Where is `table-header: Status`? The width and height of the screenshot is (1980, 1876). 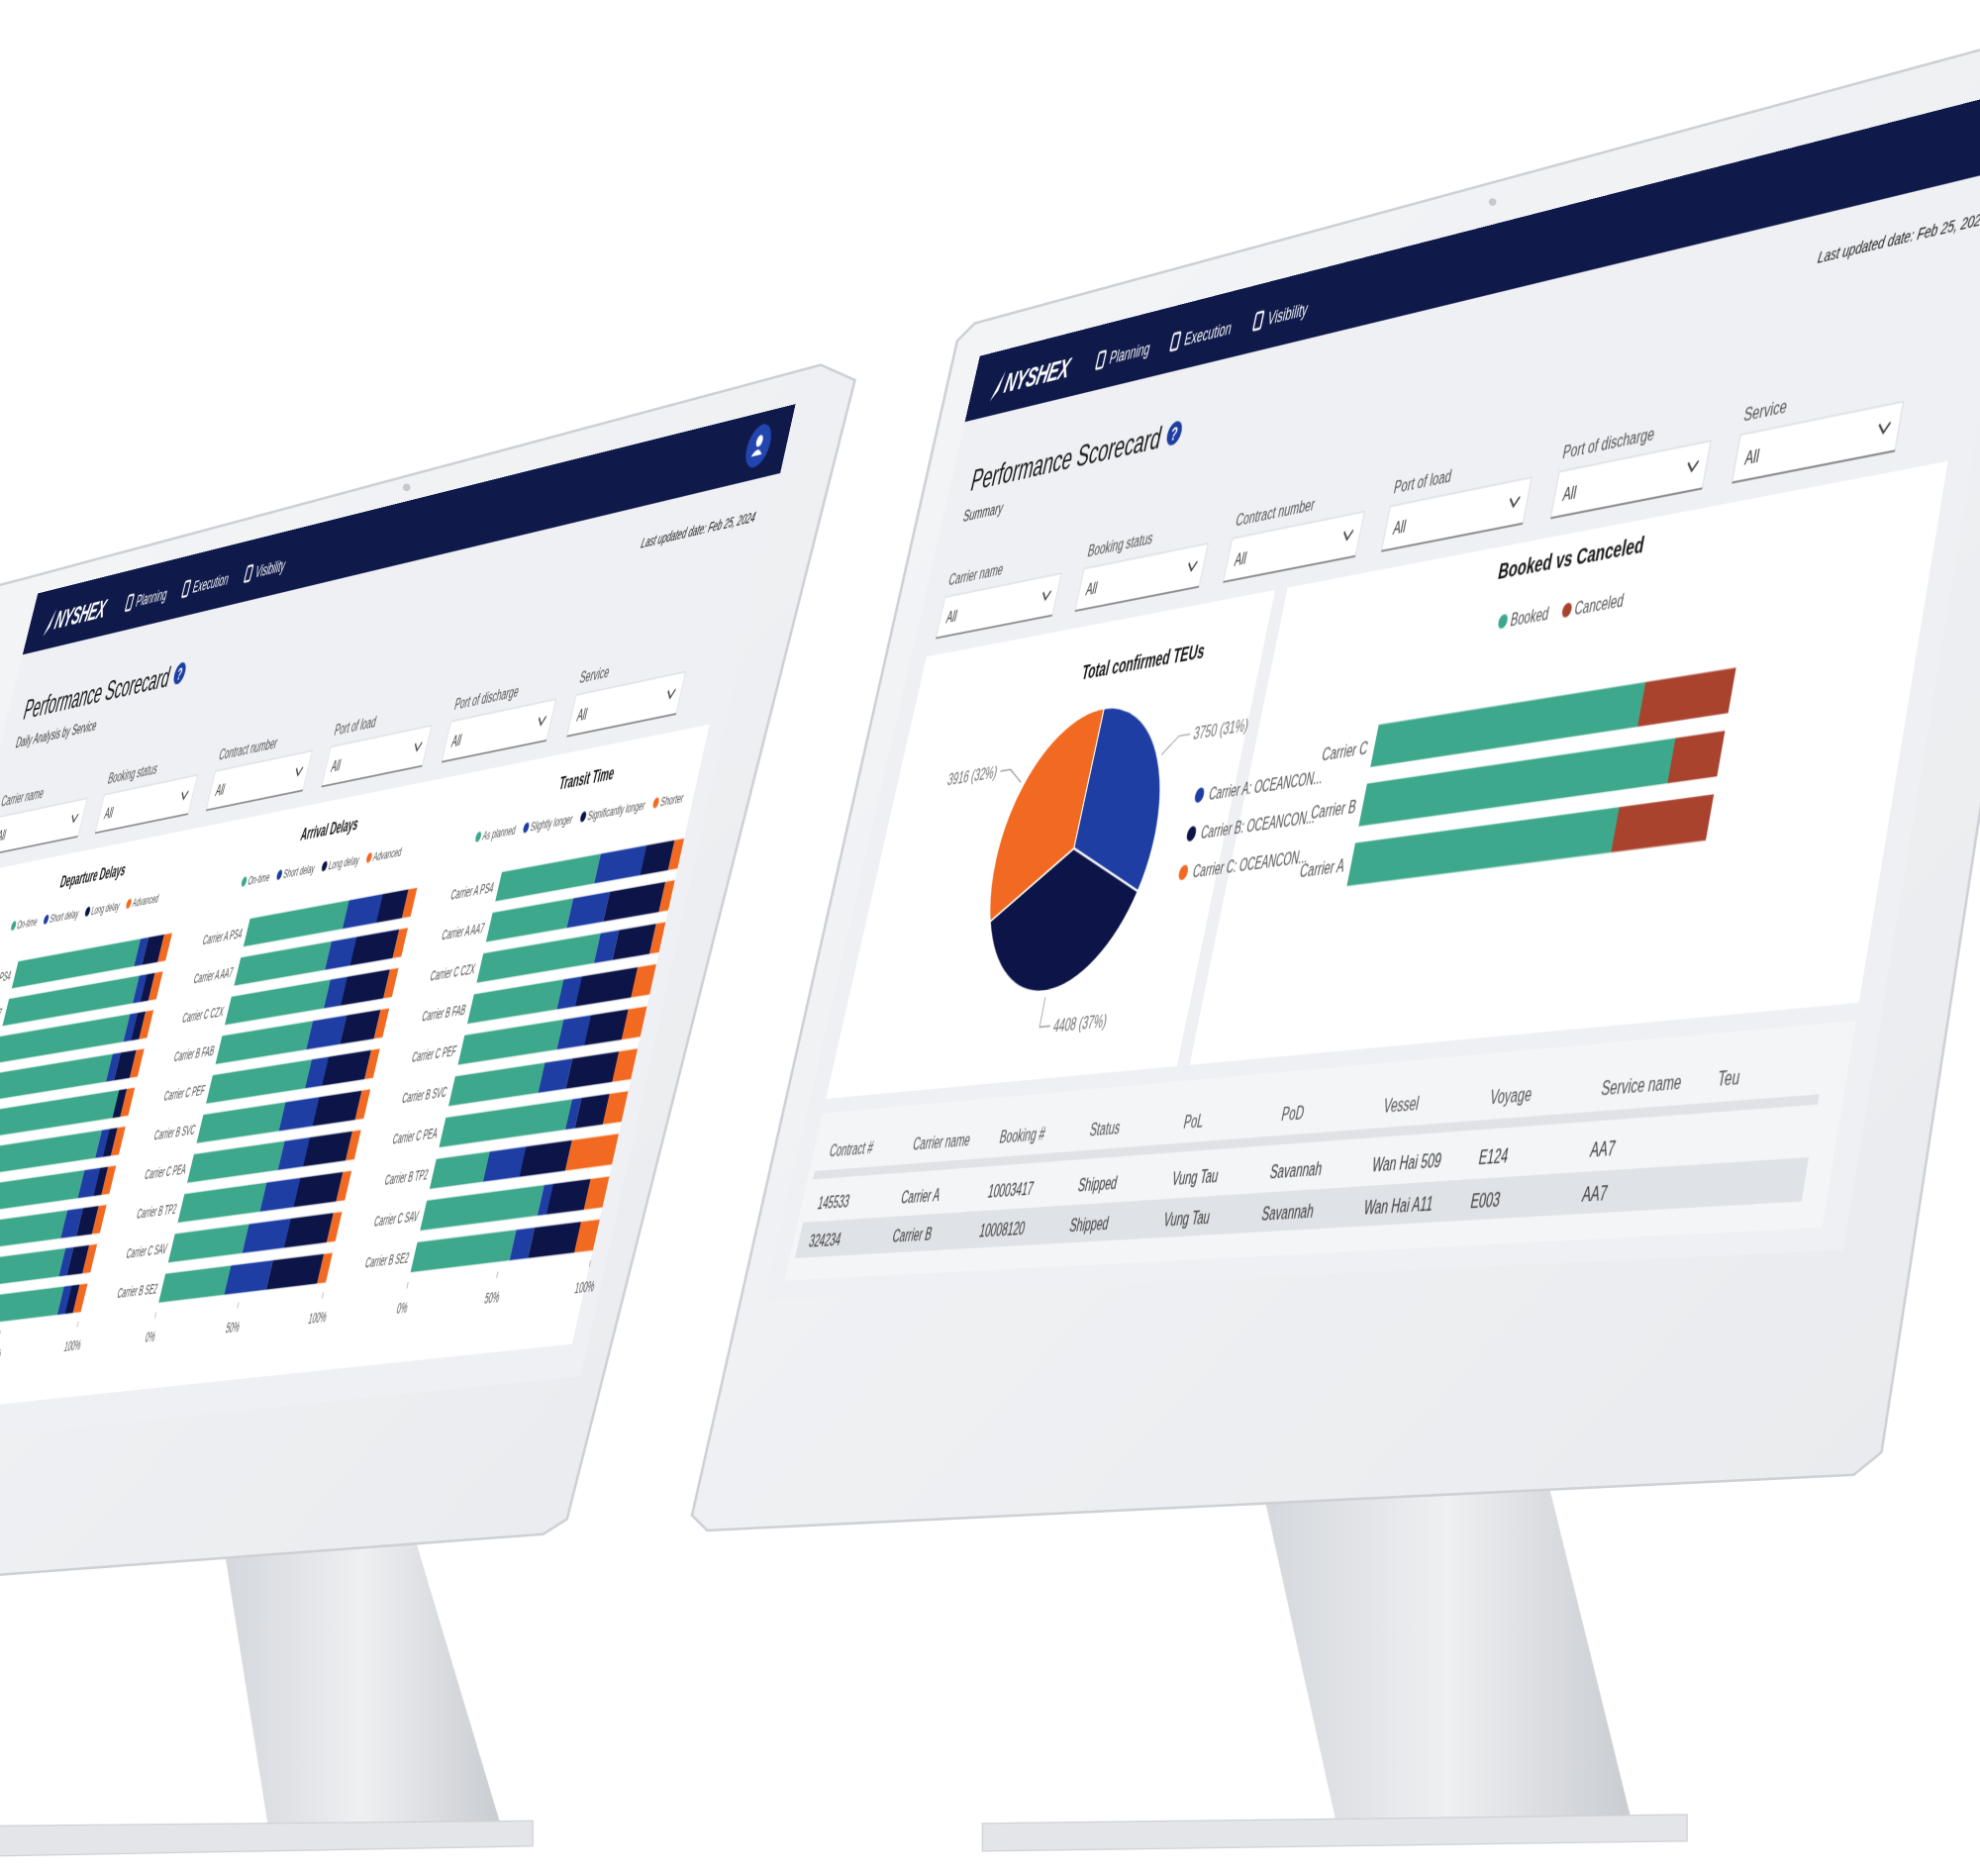
table-header: Status is located at coordinates (1105, 1128).